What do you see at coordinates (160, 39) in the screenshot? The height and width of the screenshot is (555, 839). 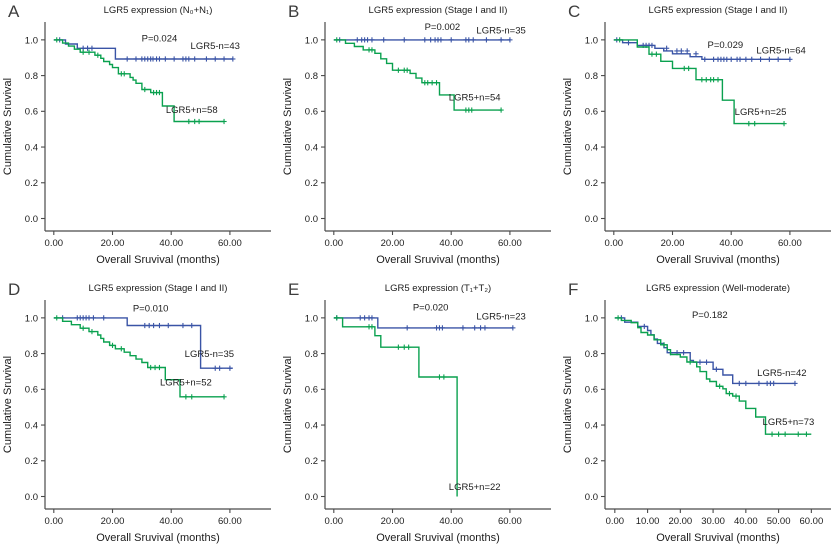 I see `p-value-label: P=0.024` at bounding box center [160, 39].